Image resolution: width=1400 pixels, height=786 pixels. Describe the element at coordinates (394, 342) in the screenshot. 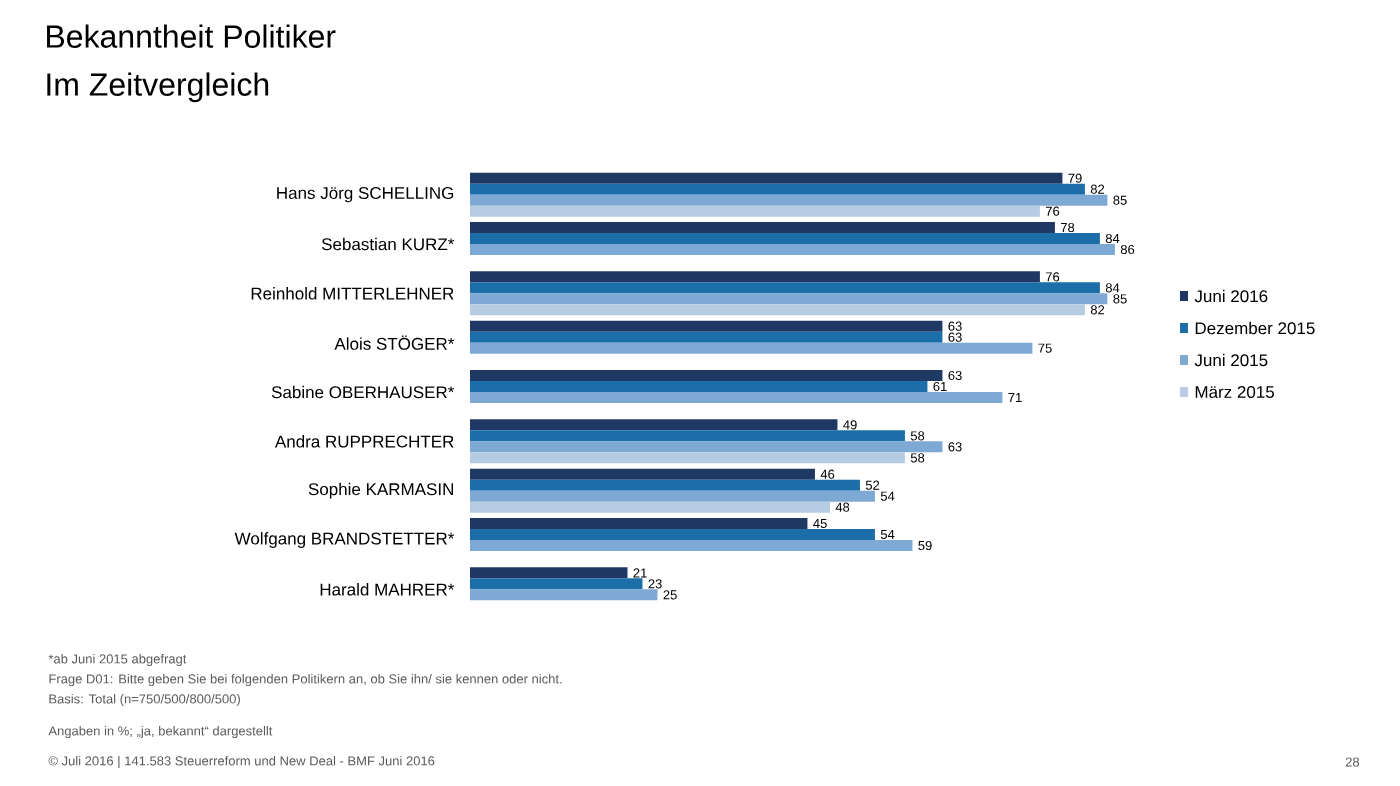

I see `y-tick-label: Alois STÖGER*` at that location.